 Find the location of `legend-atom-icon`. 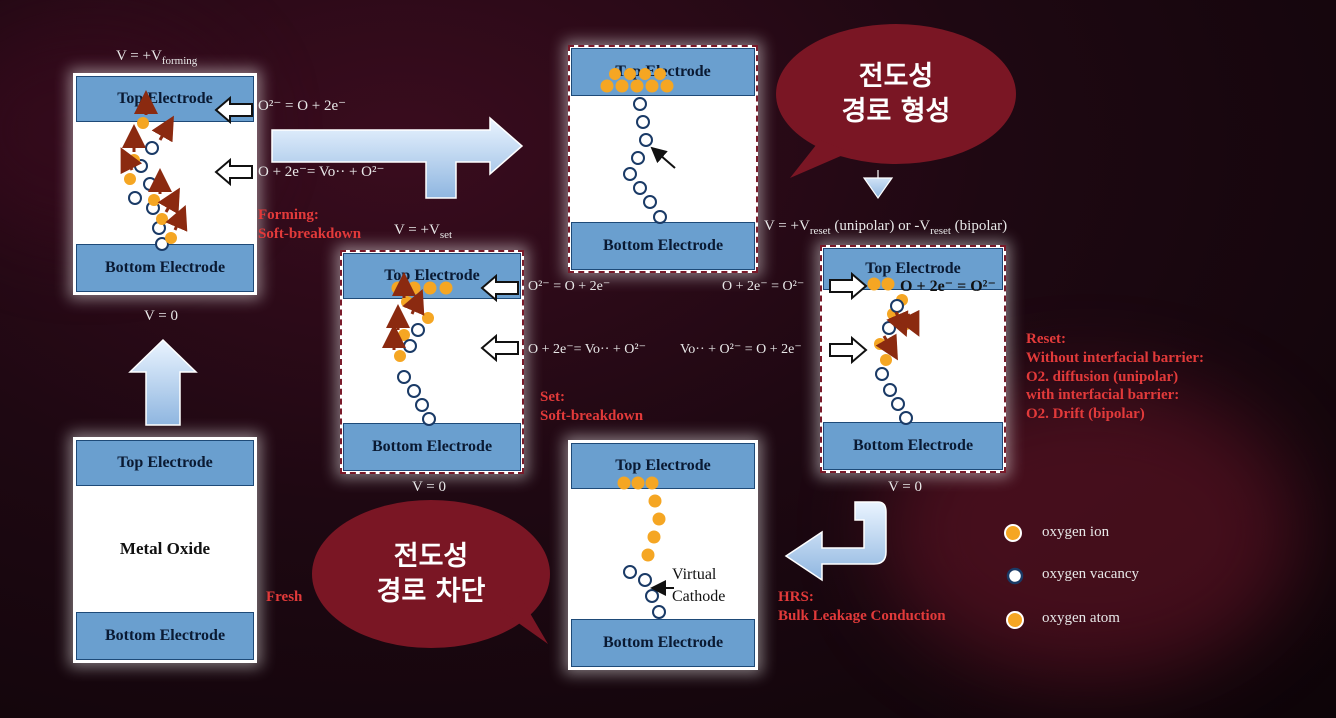

legend-atom-icon is located at coordinates (1015, 620).